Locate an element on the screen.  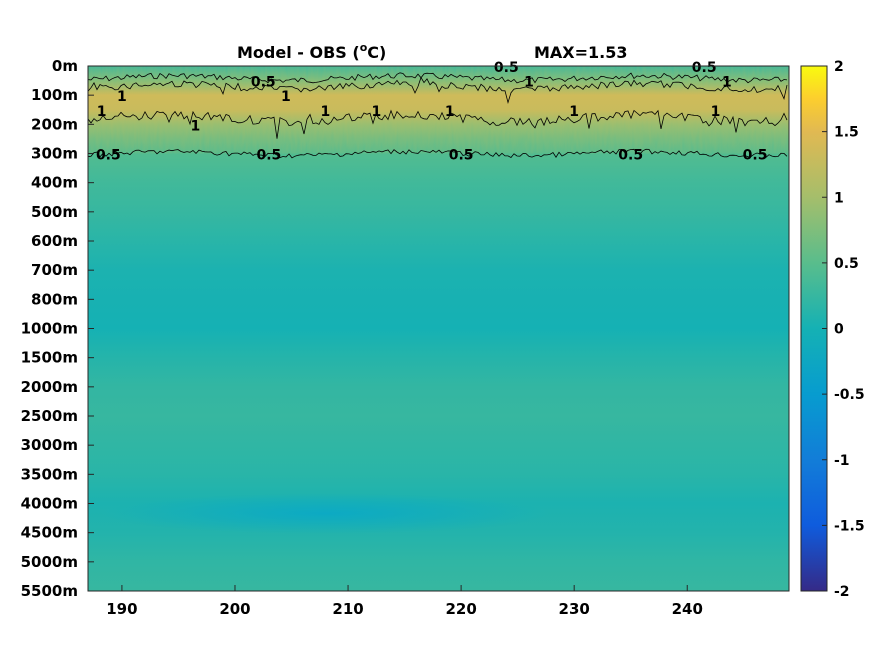
x-tick-label: 210 is located at coordinates (347, 609).